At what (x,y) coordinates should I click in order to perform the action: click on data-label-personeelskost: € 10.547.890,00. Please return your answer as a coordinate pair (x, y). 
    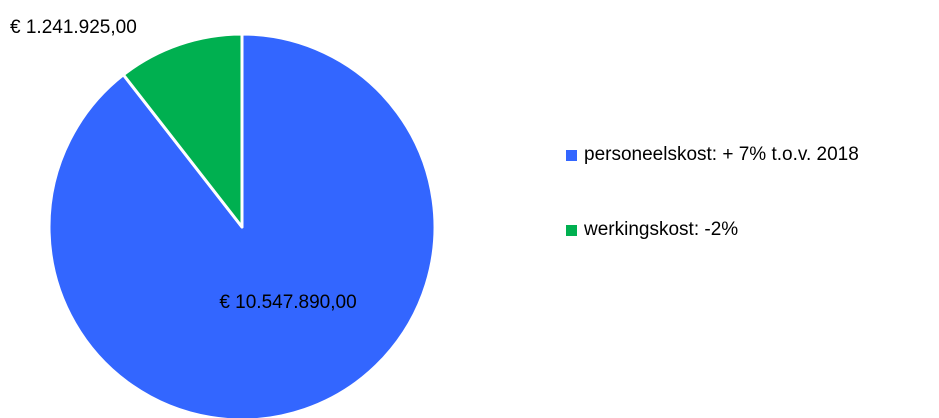
    Looking at the image, I should click on (287, 302).